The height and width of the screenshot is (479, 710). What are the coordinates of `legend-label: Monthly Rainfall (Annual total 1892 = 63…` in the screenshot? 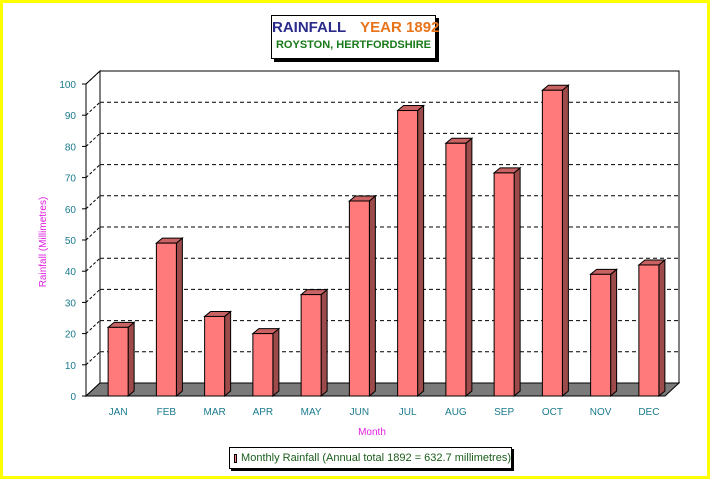 It's located at (376, 458).